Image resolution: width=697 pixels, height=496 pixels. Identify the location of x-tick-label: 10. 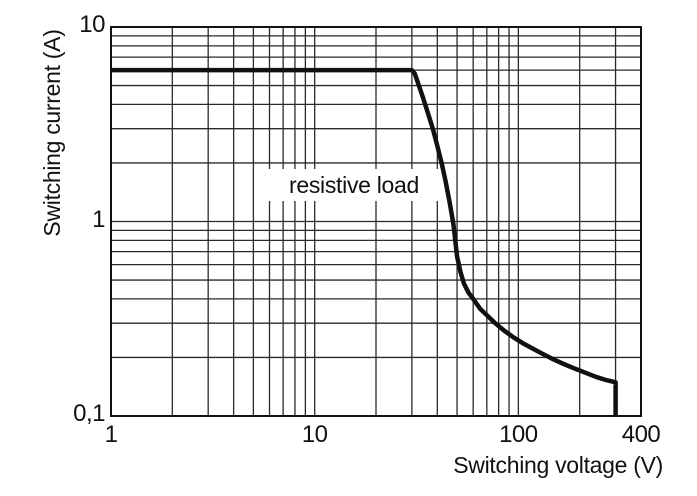
(314, 434).